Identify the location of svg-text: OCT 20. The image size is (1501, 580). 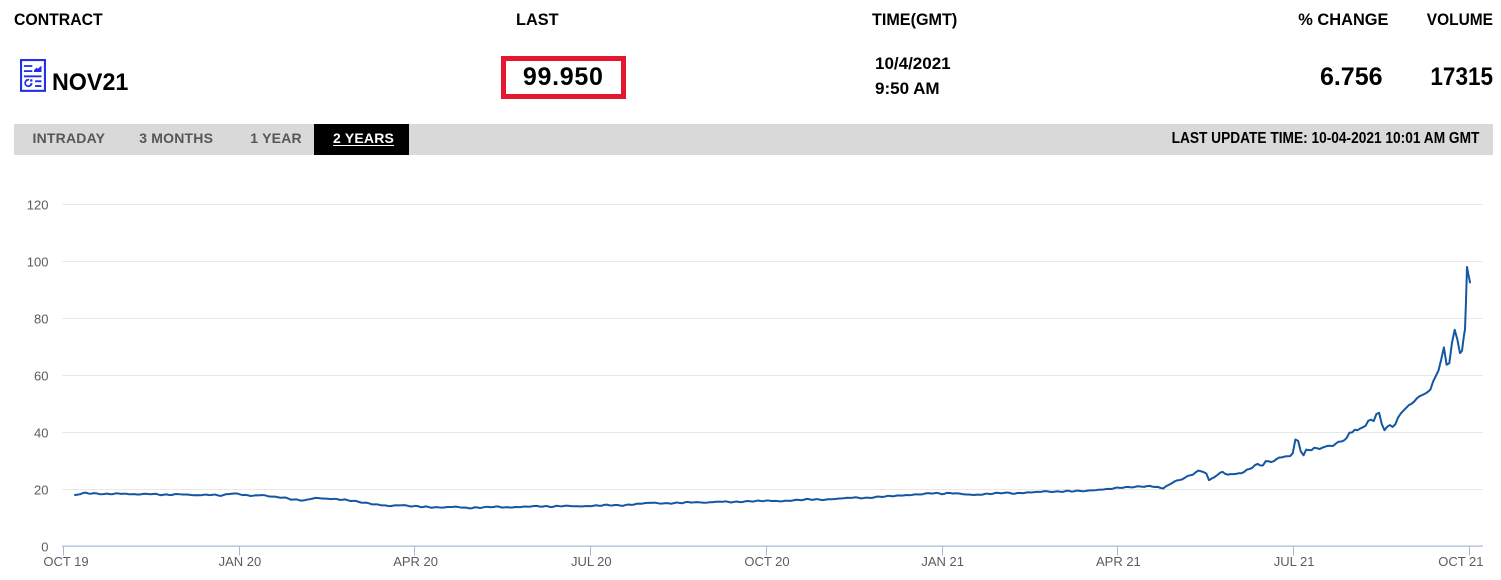
(766, 561).